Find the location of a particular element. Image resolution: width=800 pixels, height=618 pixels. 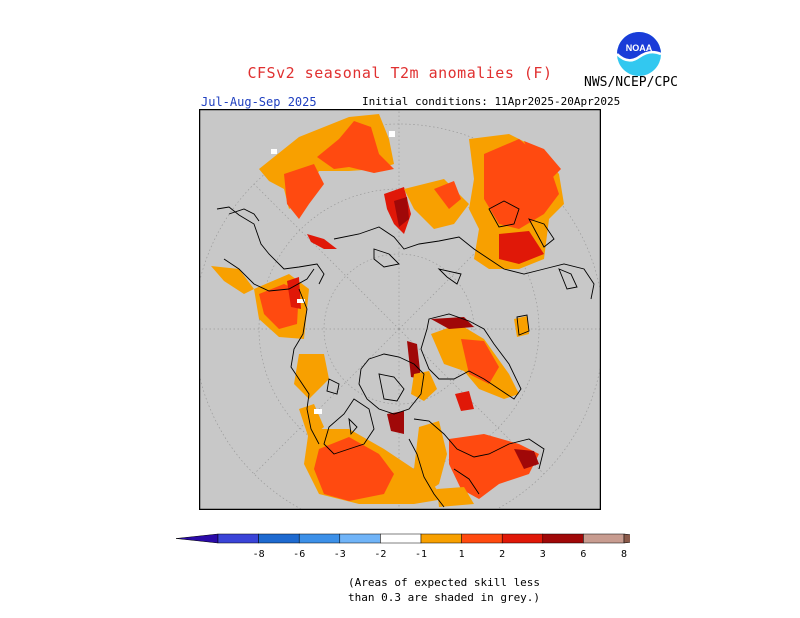

legend-label: 8 is located at coordinates (624, 554).